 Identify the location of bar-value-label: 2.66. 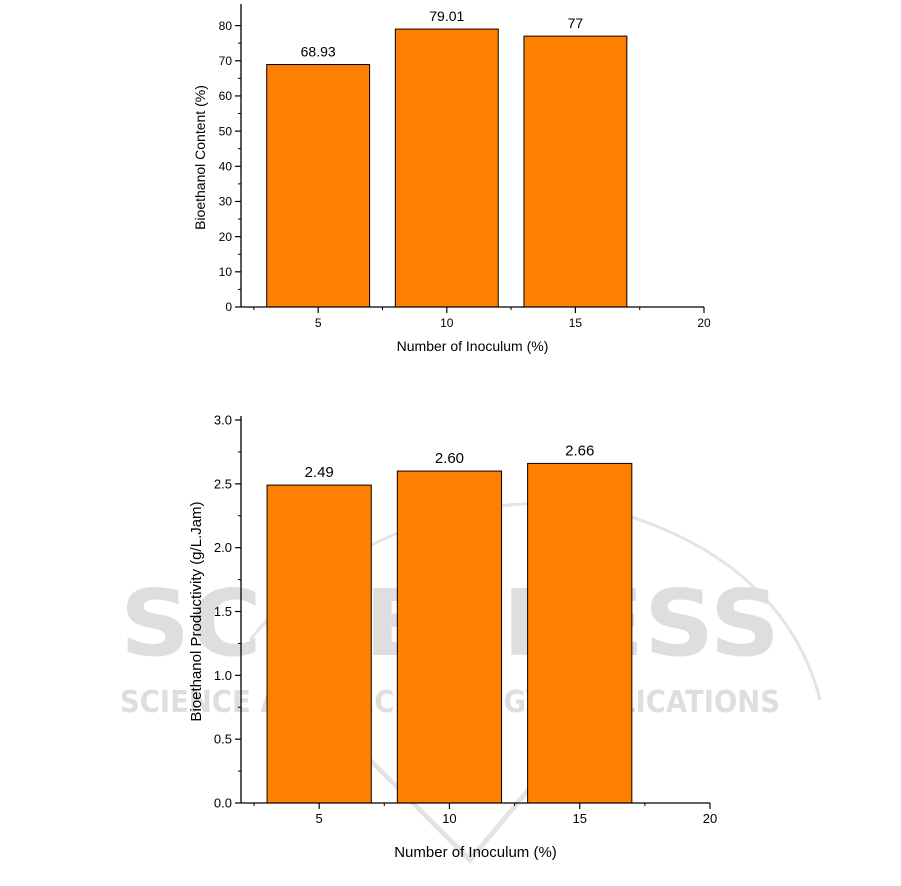
(579, 450).